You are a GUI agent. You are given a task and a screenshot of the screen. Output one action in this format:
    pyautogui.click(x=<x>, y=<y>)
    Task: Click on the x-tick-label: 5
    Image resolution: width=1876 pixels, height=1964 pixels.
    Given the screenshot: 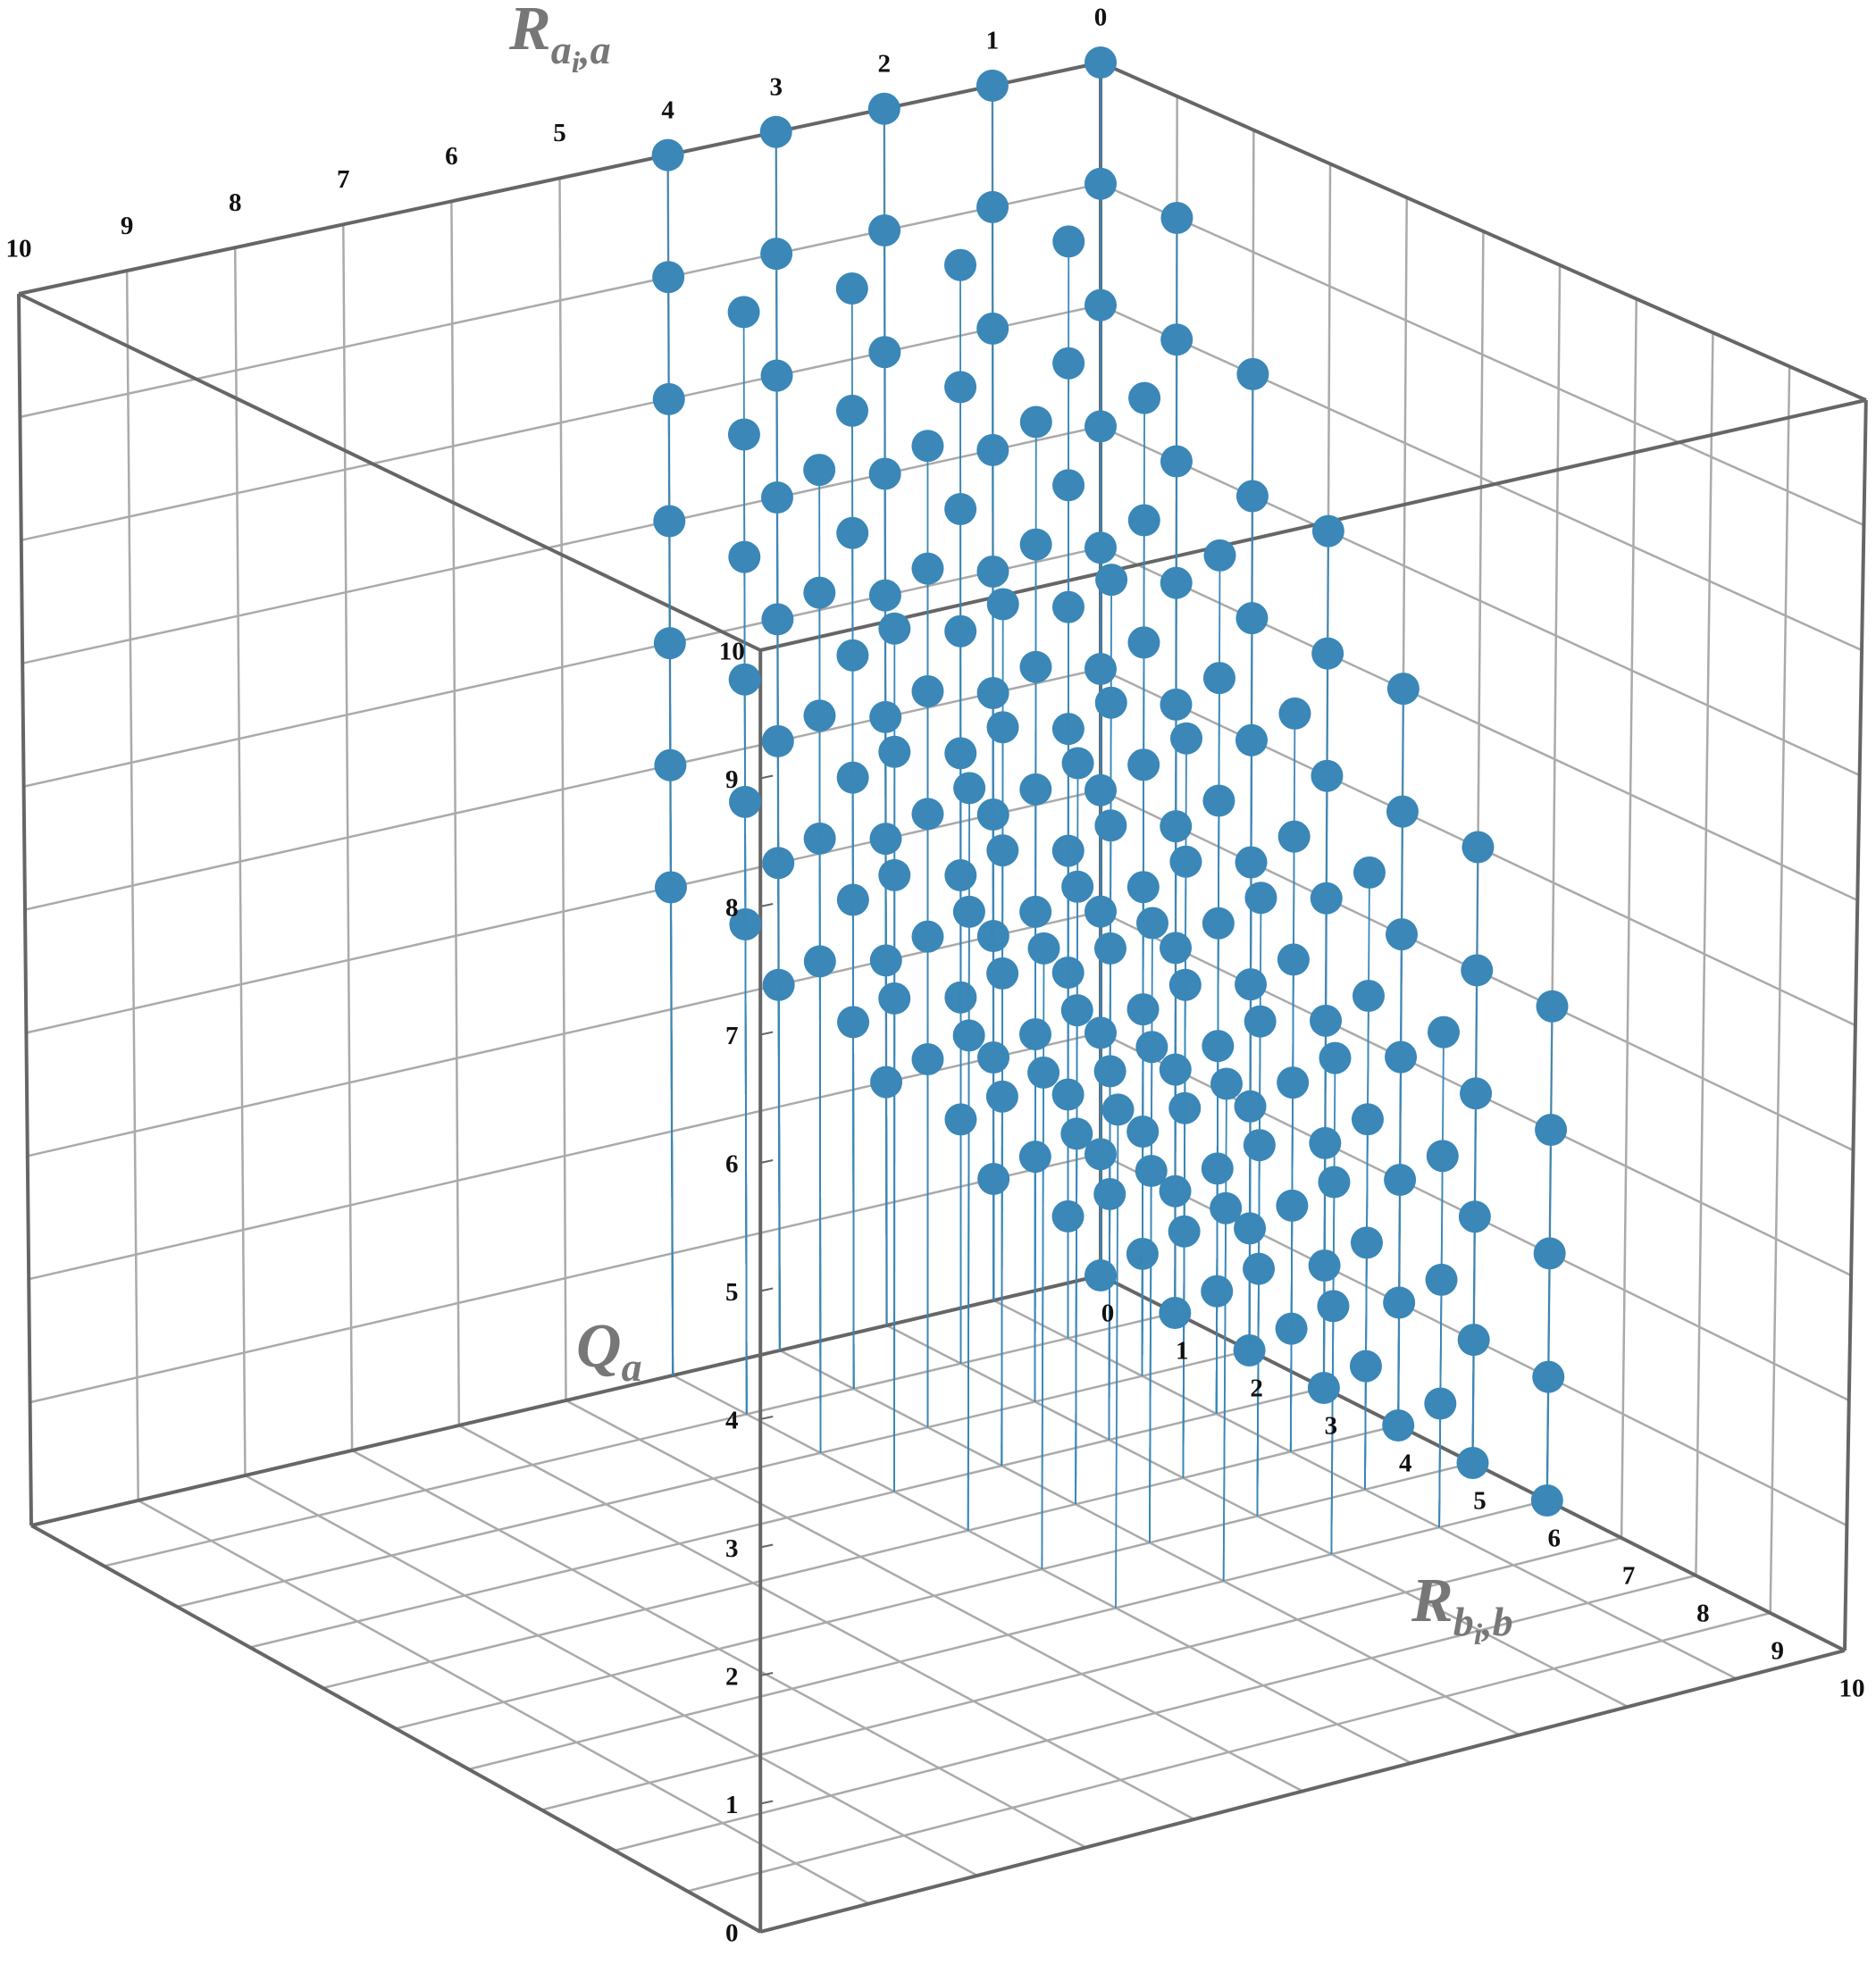 What is the action you would take?
    pyautogui.click(x=559, y=133)
    